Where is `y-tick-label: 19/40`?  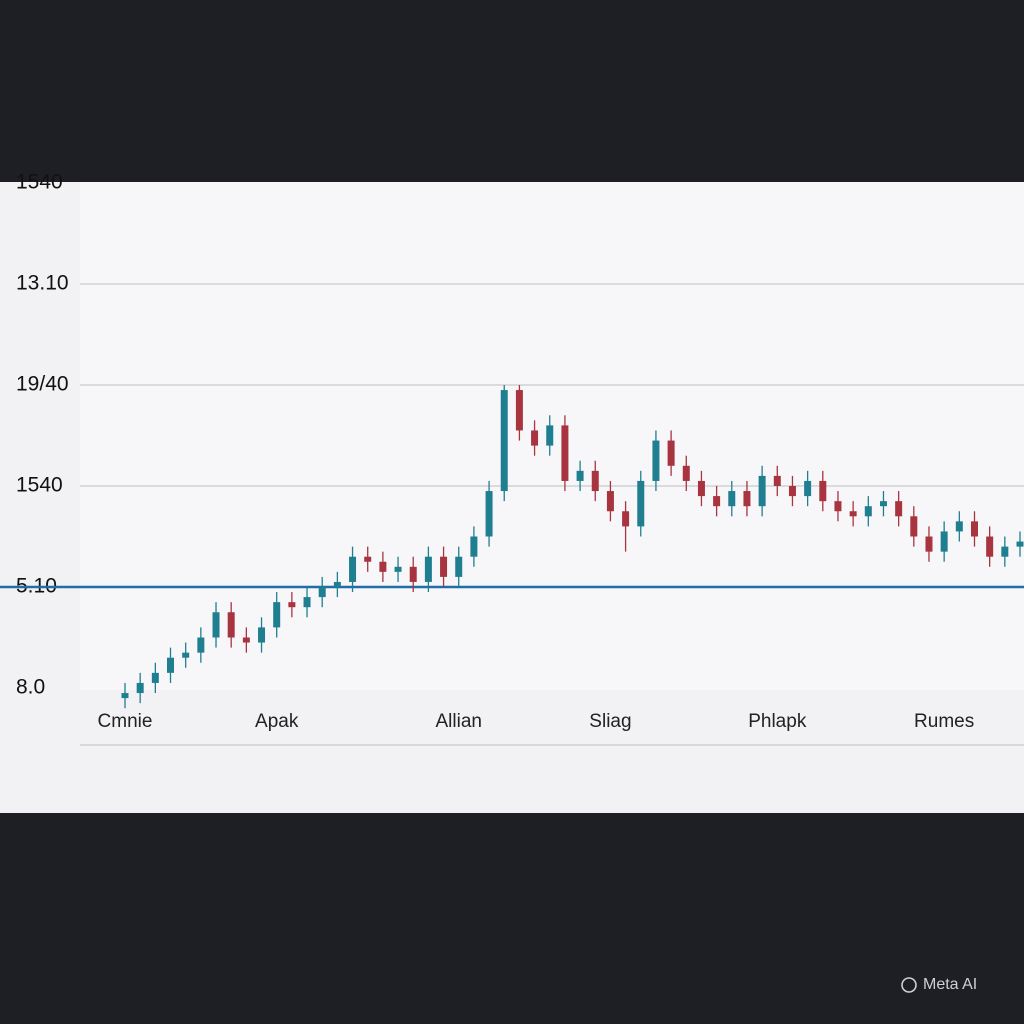 y-tick-label: 19/40 is located at coordinates (42, 384).